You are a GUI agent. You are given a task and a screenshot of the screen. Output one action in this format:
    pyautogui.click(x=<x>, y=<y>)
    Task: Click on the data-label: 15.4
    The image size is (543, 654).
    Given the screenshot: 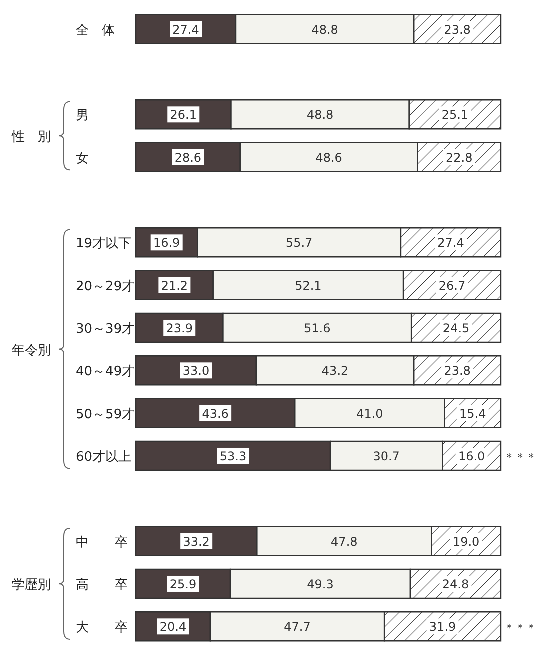 What is the action you would take?
    pyautogui.click(x=473, y=413)
    